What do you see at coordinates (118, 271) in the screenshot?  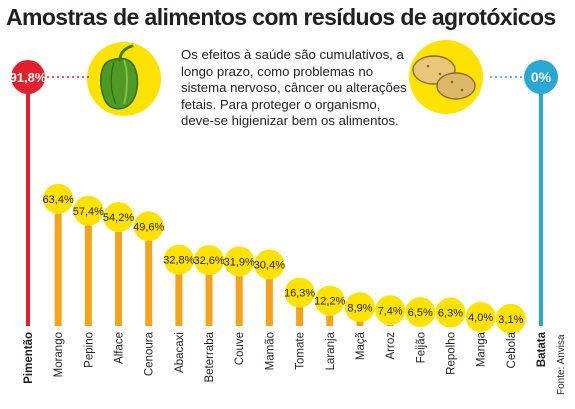 I see `bar-alface` at bounding box center [118, 271].